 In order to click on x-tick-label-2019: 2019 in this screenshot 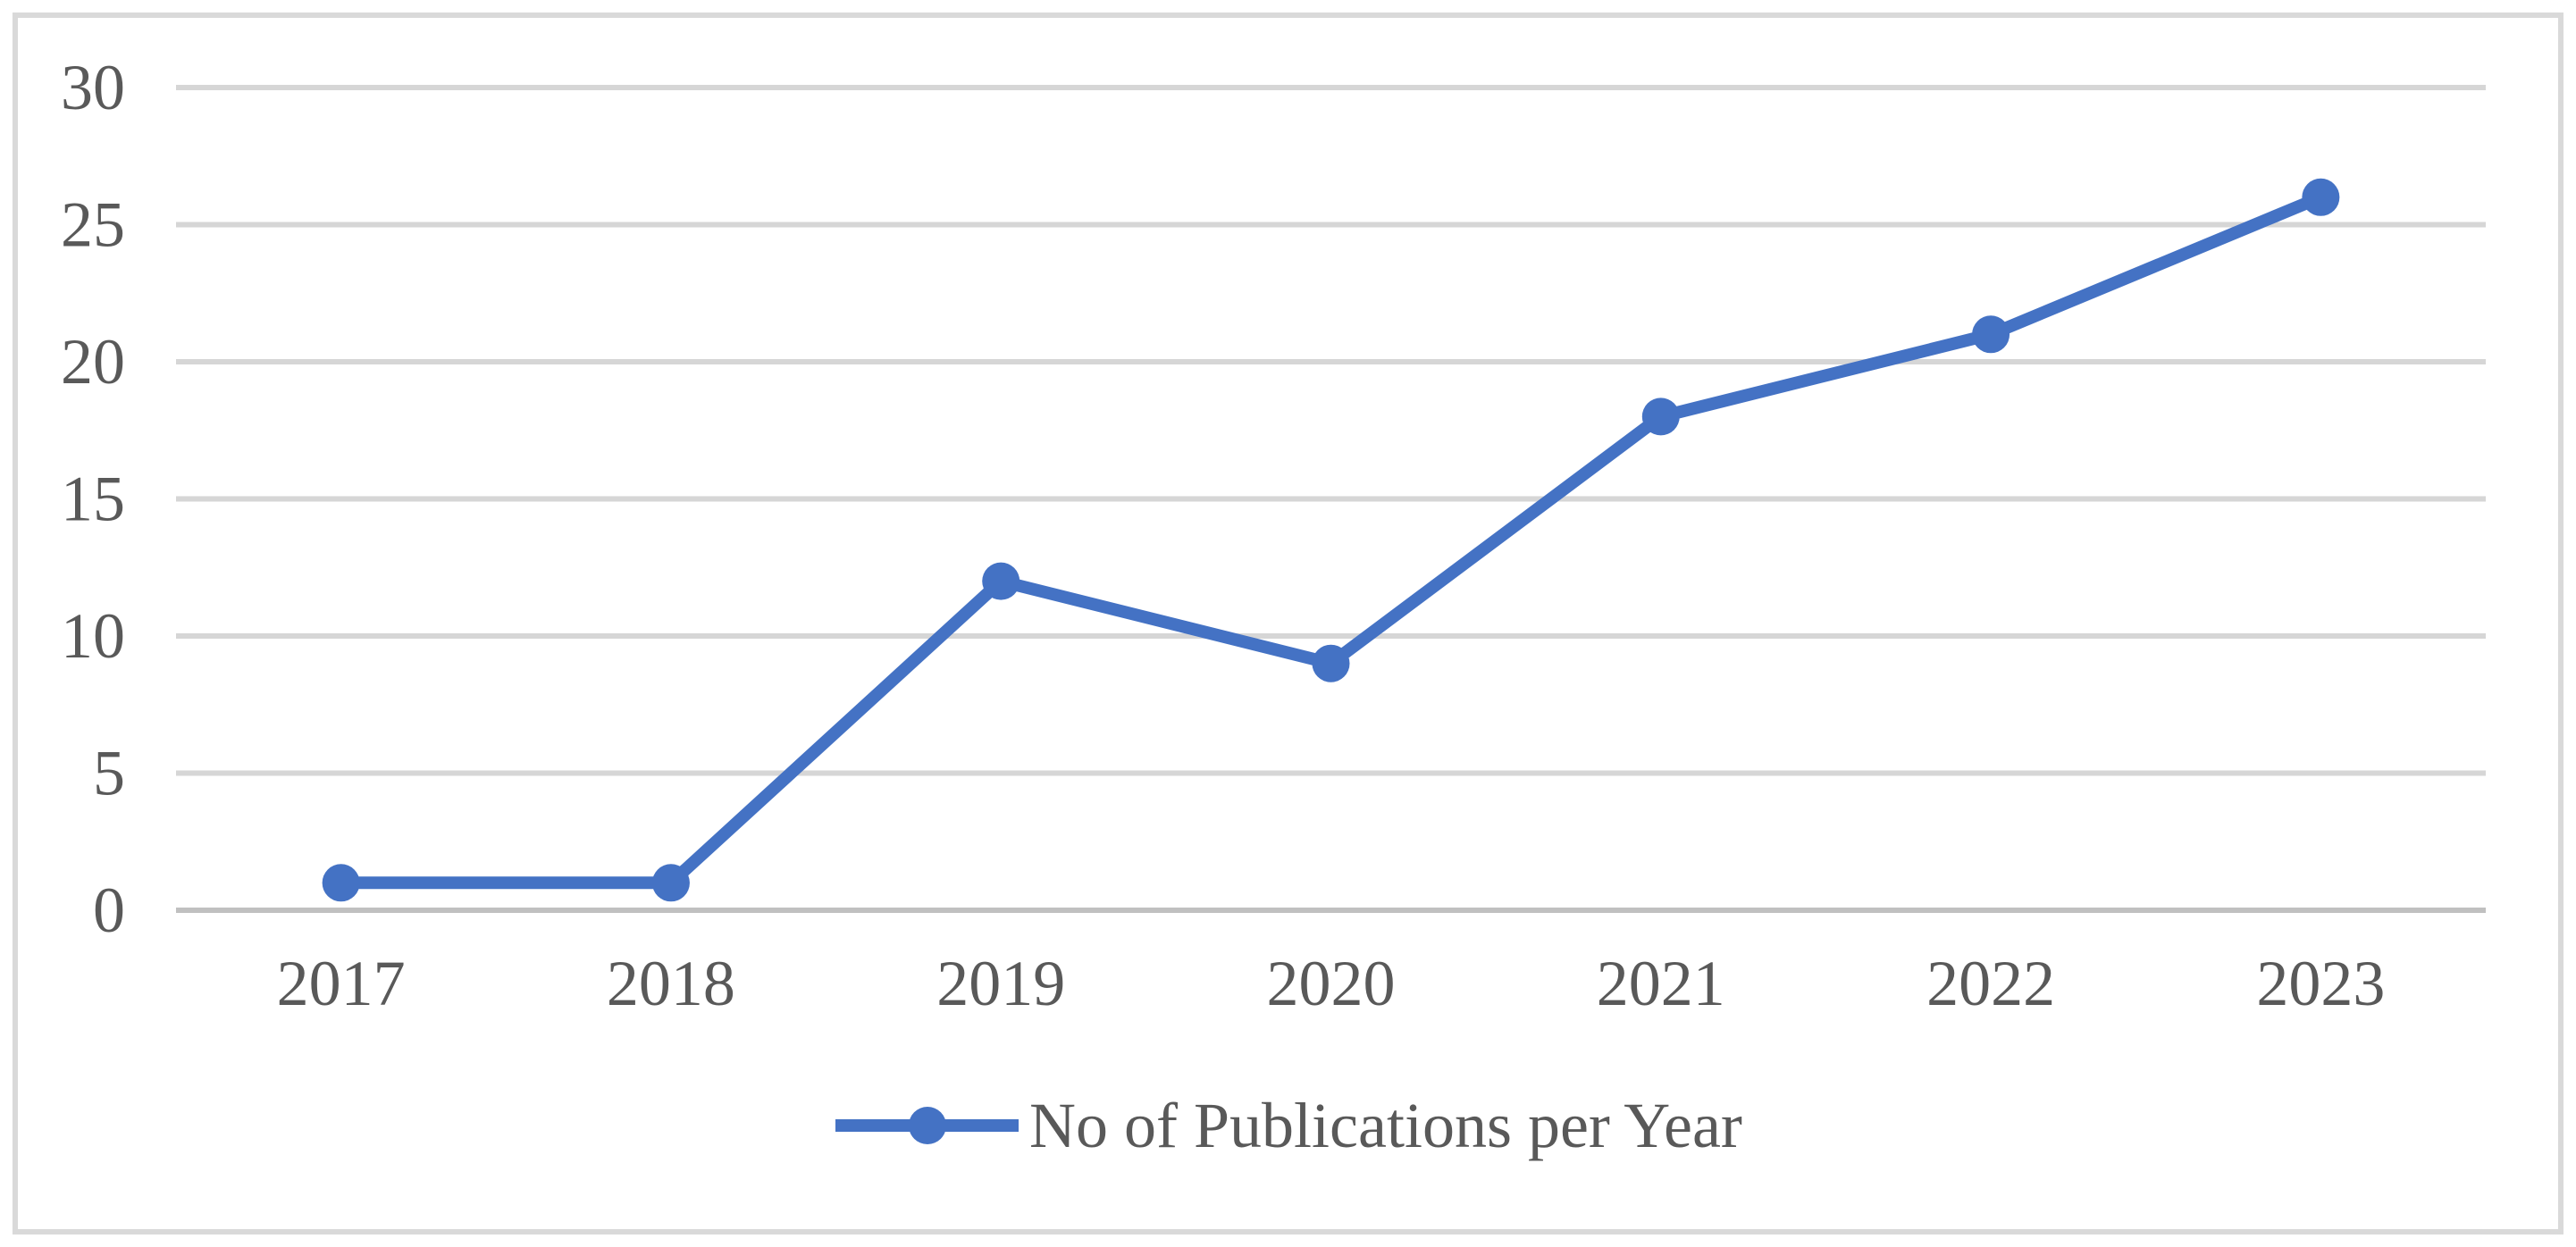, I will do `click(1000, 983)`.